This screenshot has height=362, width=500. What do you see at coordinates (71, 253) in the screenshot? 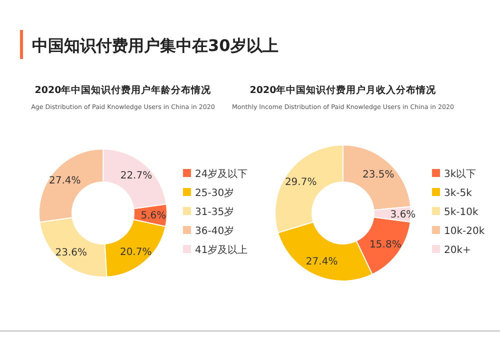
I see `data-label: 23.6%` at bounding box center [71, 253].